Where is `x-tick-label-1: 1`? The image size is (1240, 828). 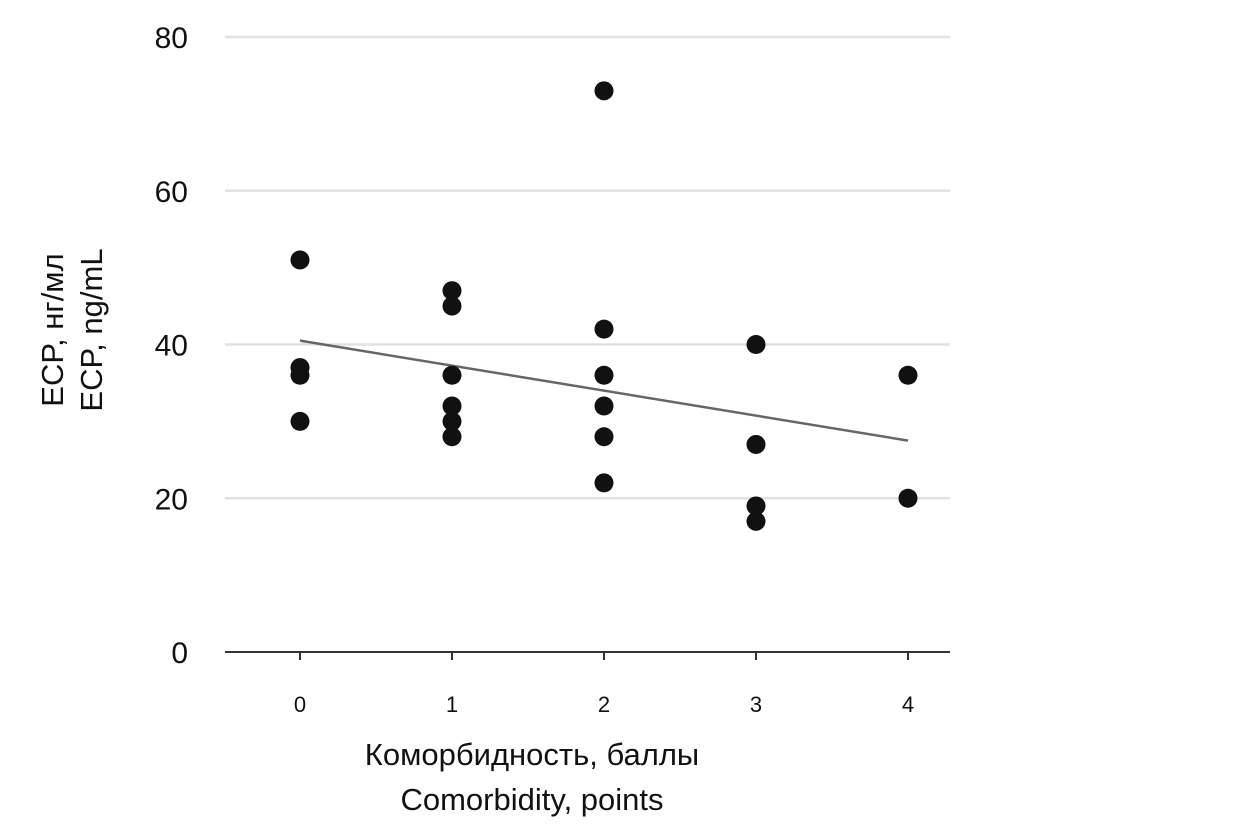 x-tick-label-1: 1 is located at coordinates (452, 704).